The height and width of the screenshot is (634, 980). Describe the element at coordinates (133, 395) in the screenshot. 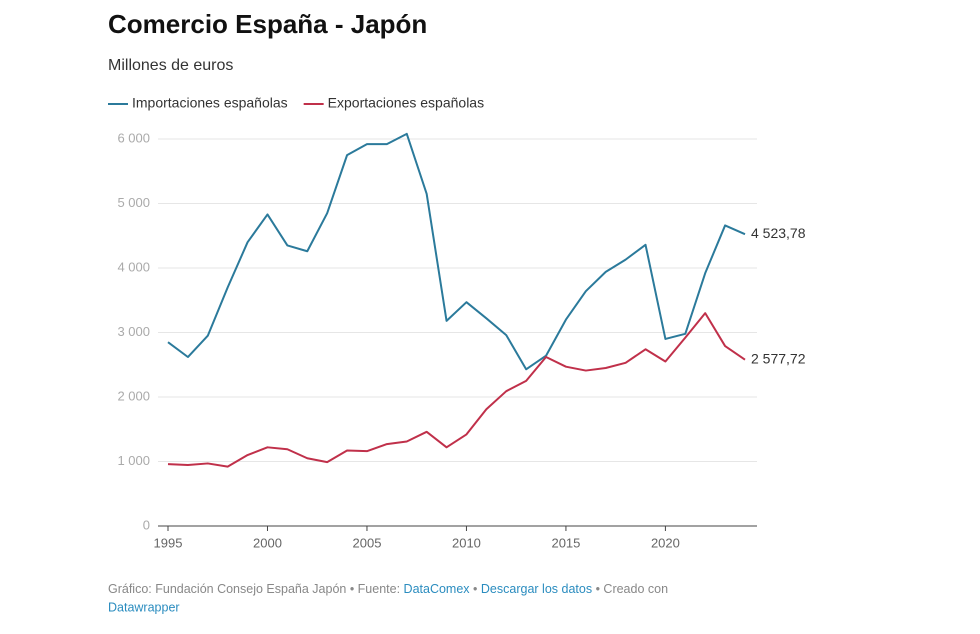

I see `y-tick-label: 2 000` at that location.